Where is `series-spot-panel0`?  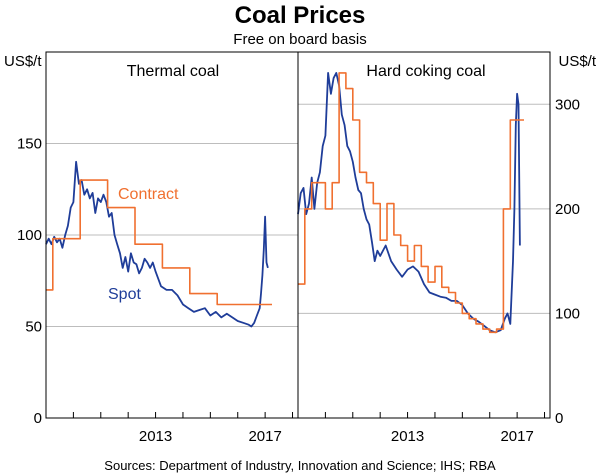
series-spot-panel0 is located at coordinates (157, 244).